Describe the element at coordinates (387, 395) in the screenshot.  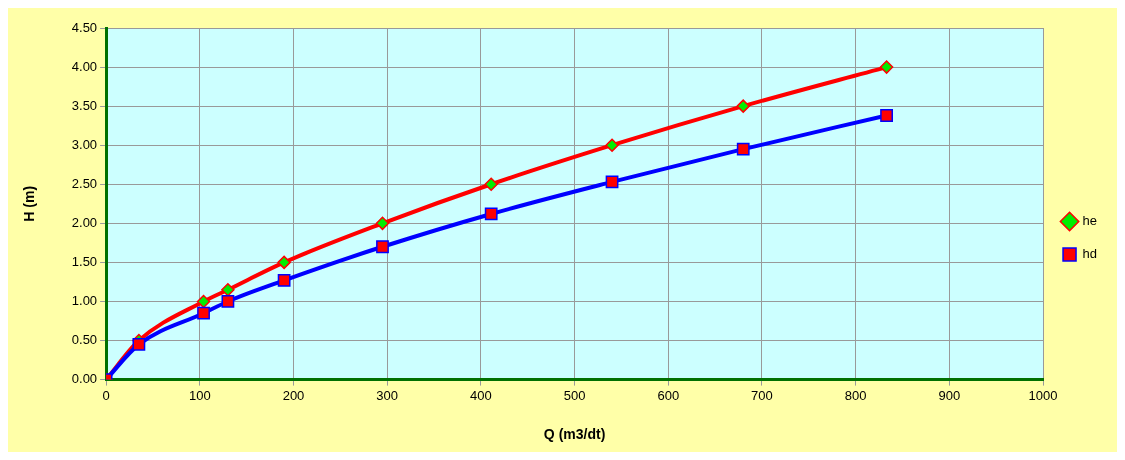
I see `x-tick-label: 300` at that location.